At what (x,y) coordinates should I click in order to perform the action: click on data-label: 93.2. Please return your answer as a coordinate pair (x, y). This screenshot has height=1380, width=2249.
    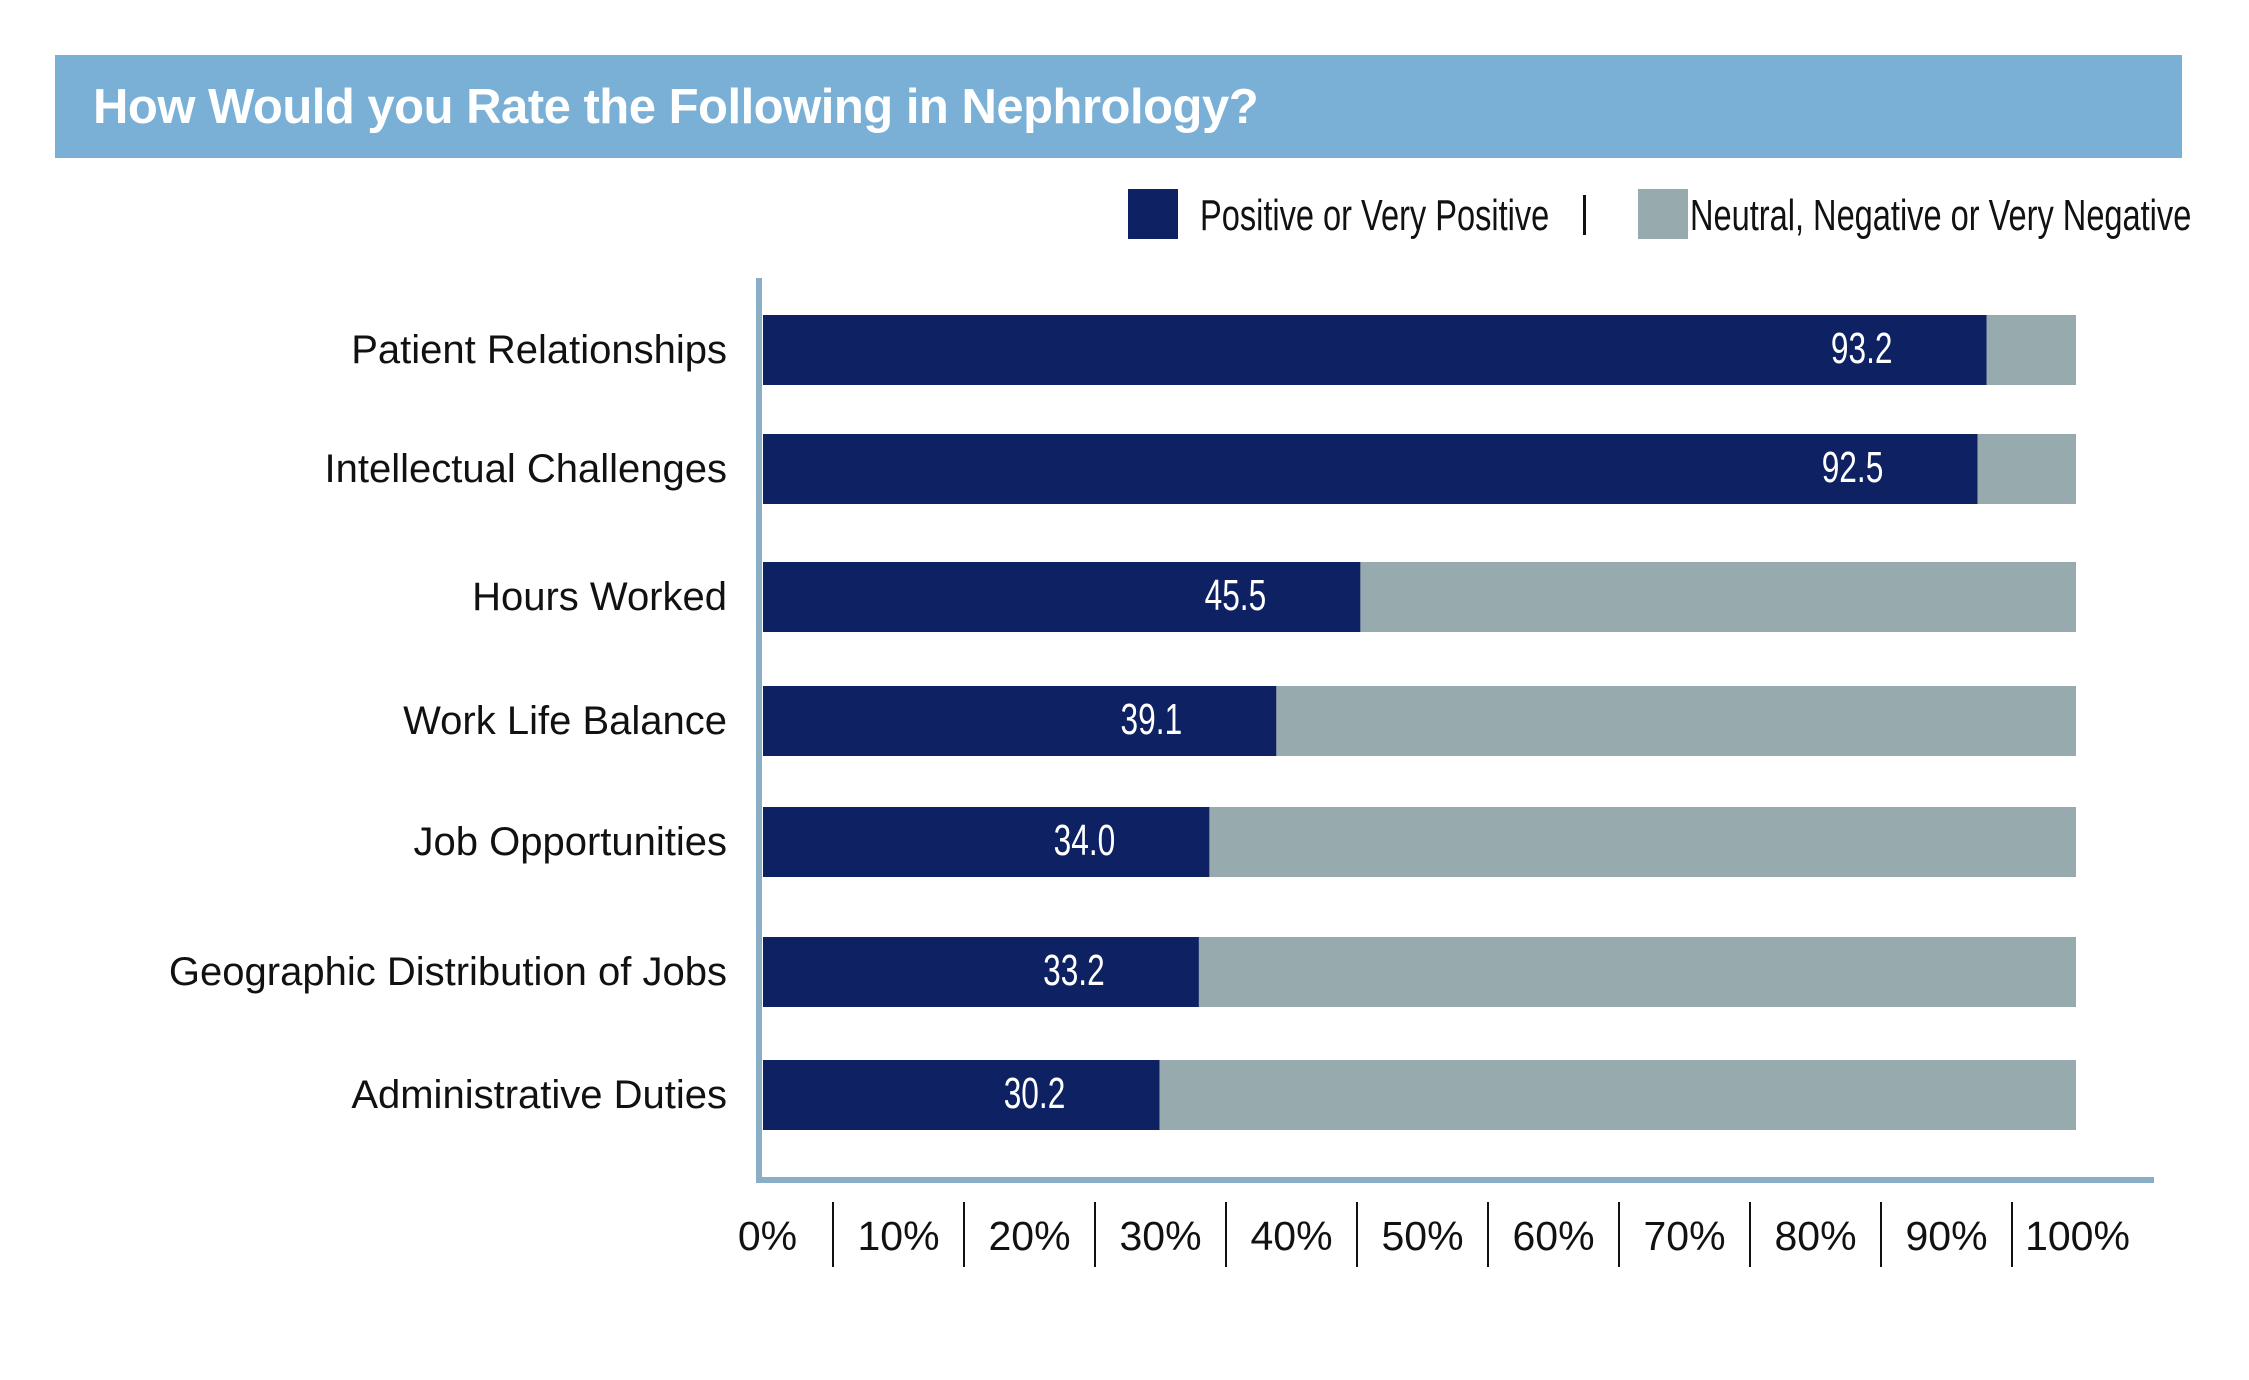
    Looking at the image, I should click on (1862, 348).